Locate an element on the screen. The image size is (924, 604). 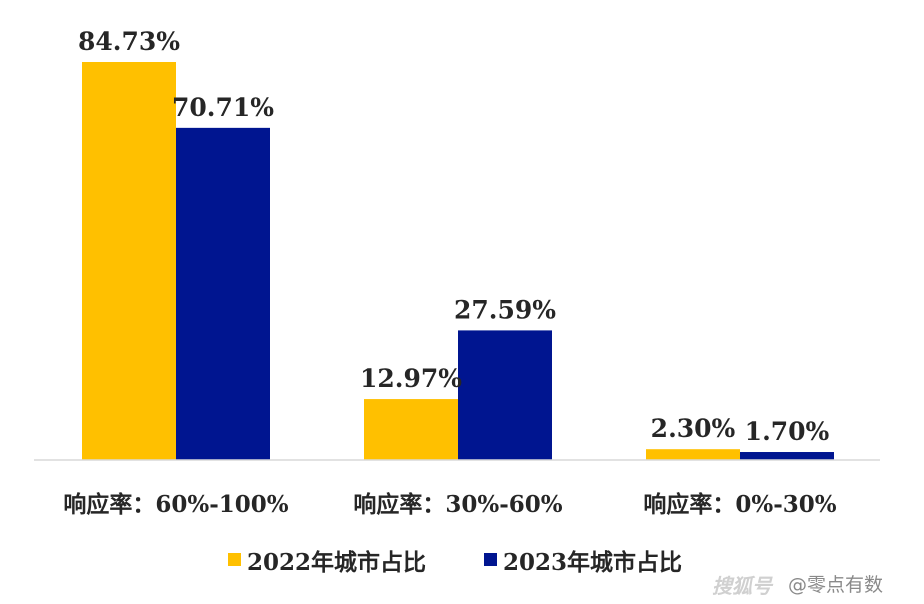
value-label-2-2: 27.59% is located at coordinates (505, 309).